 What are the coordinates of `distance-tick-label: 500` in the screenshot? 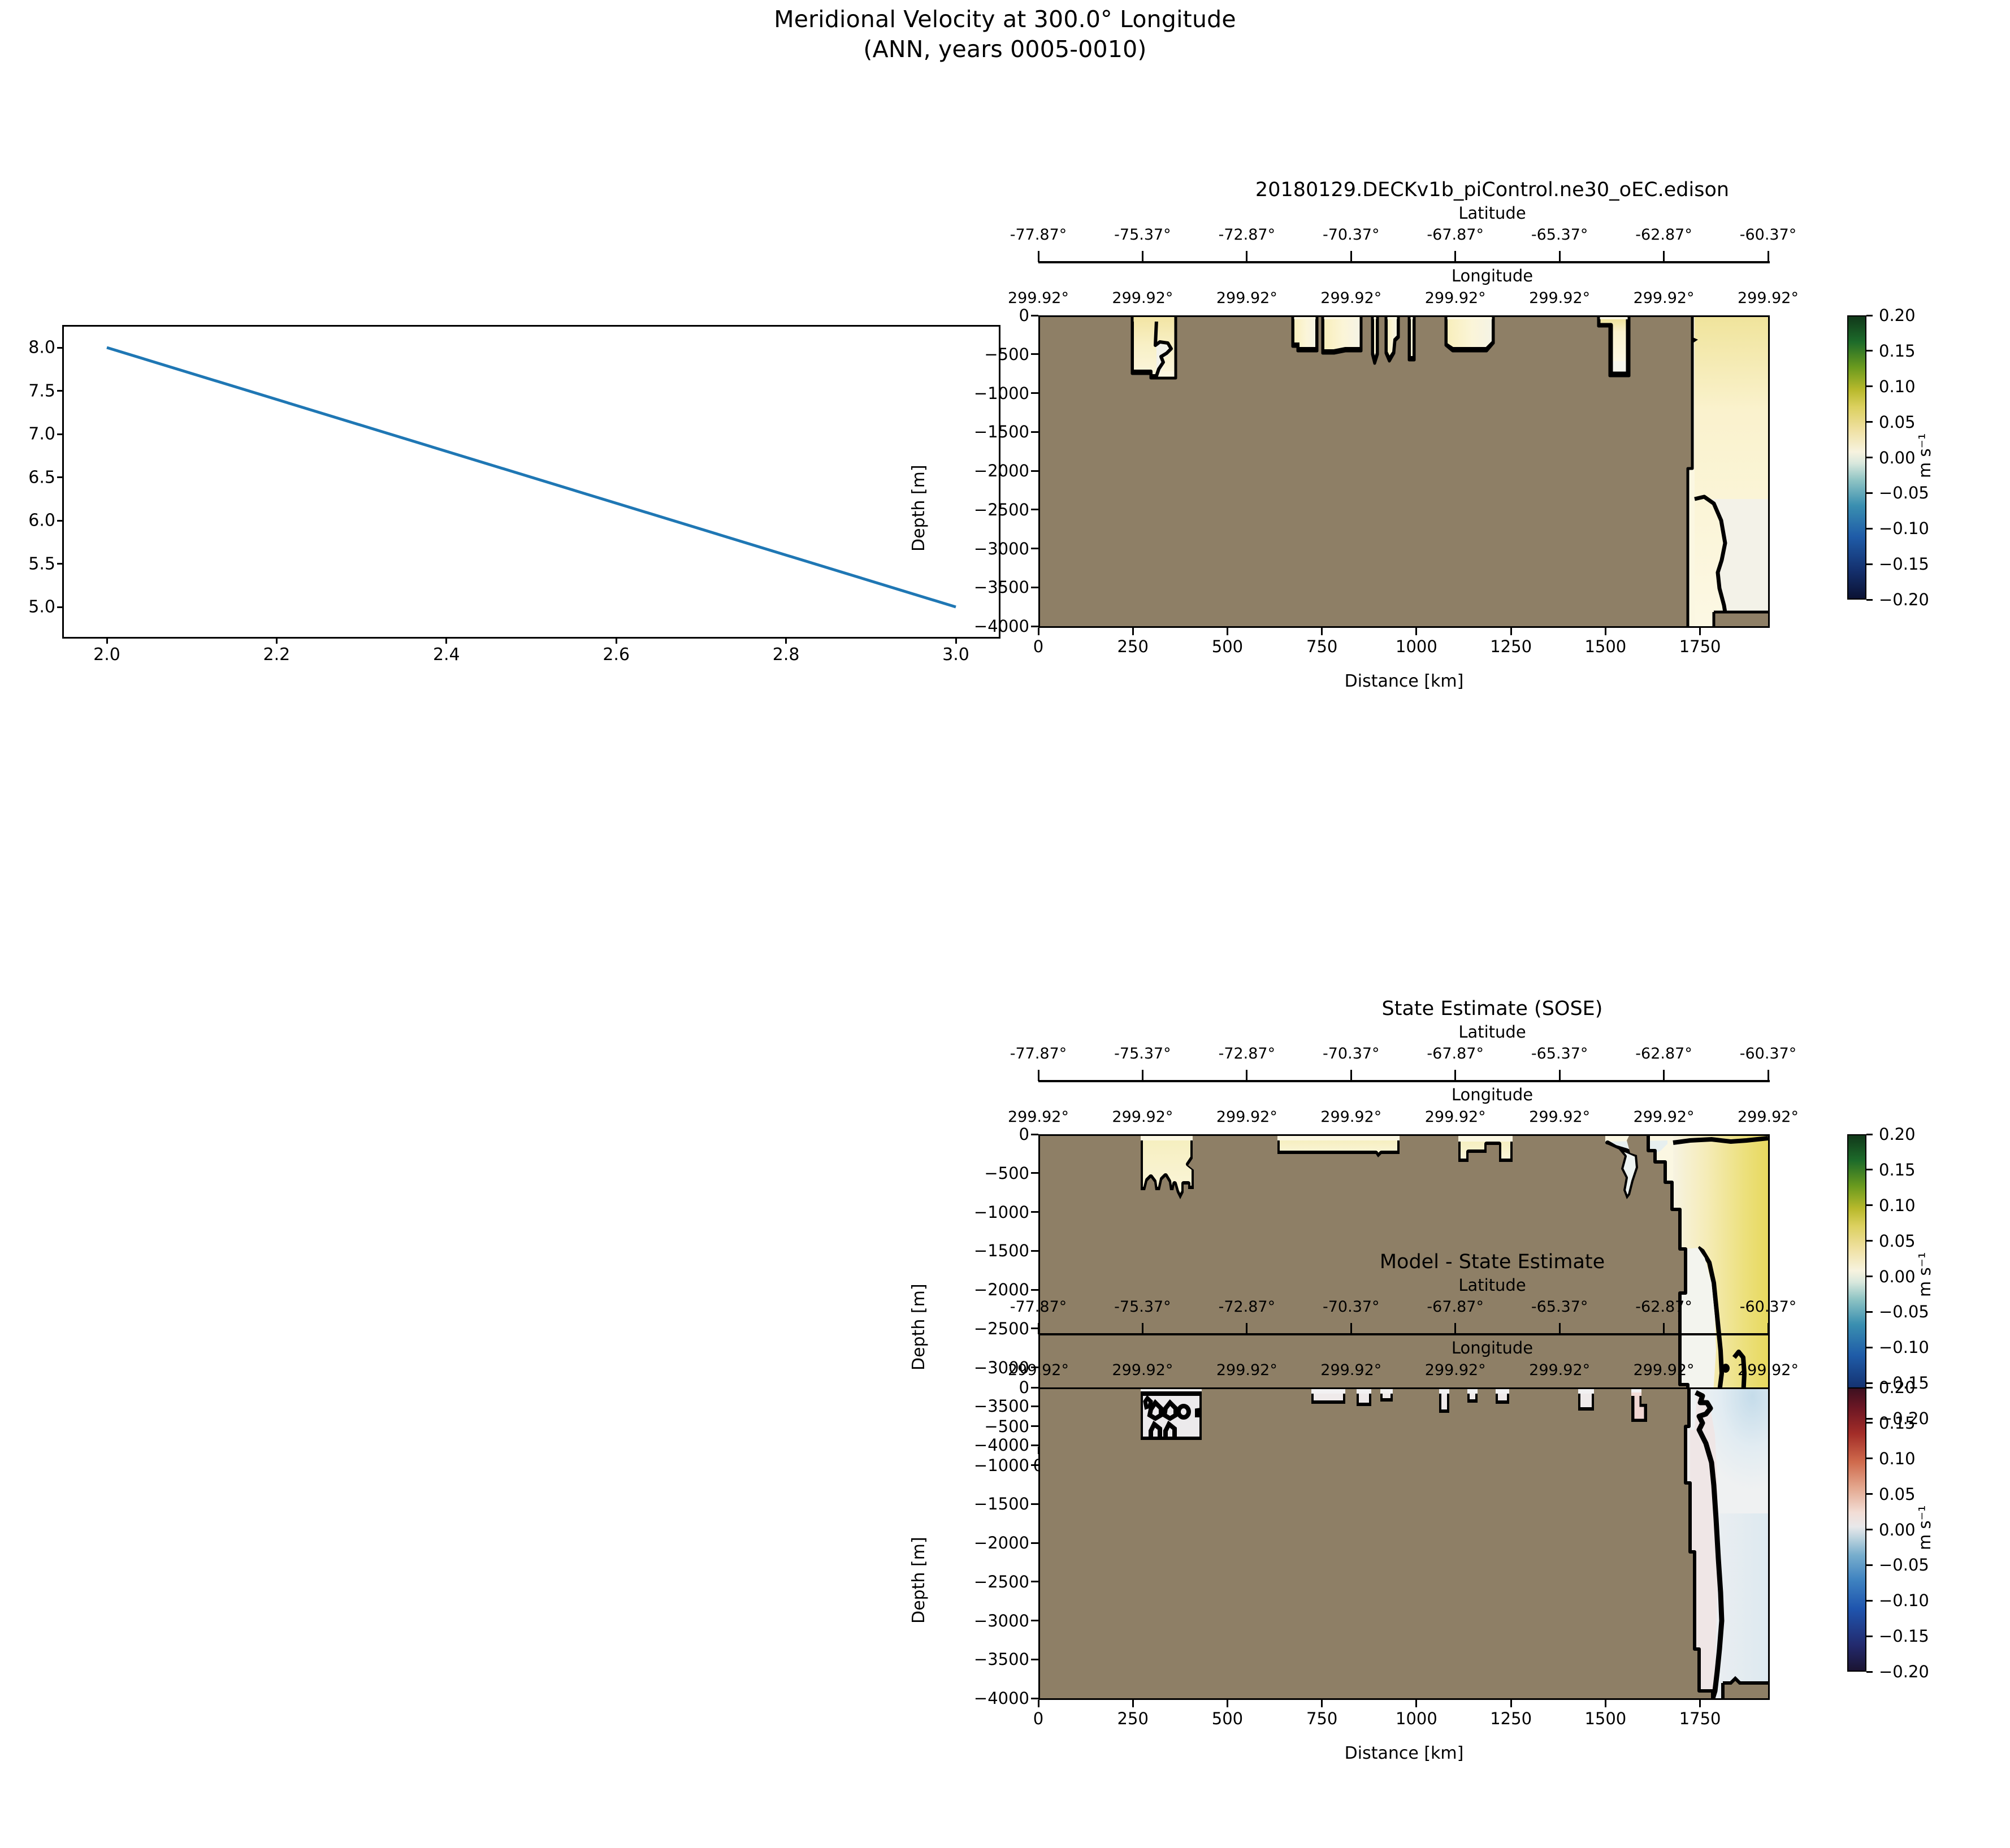 It's located at (1227, 1718).